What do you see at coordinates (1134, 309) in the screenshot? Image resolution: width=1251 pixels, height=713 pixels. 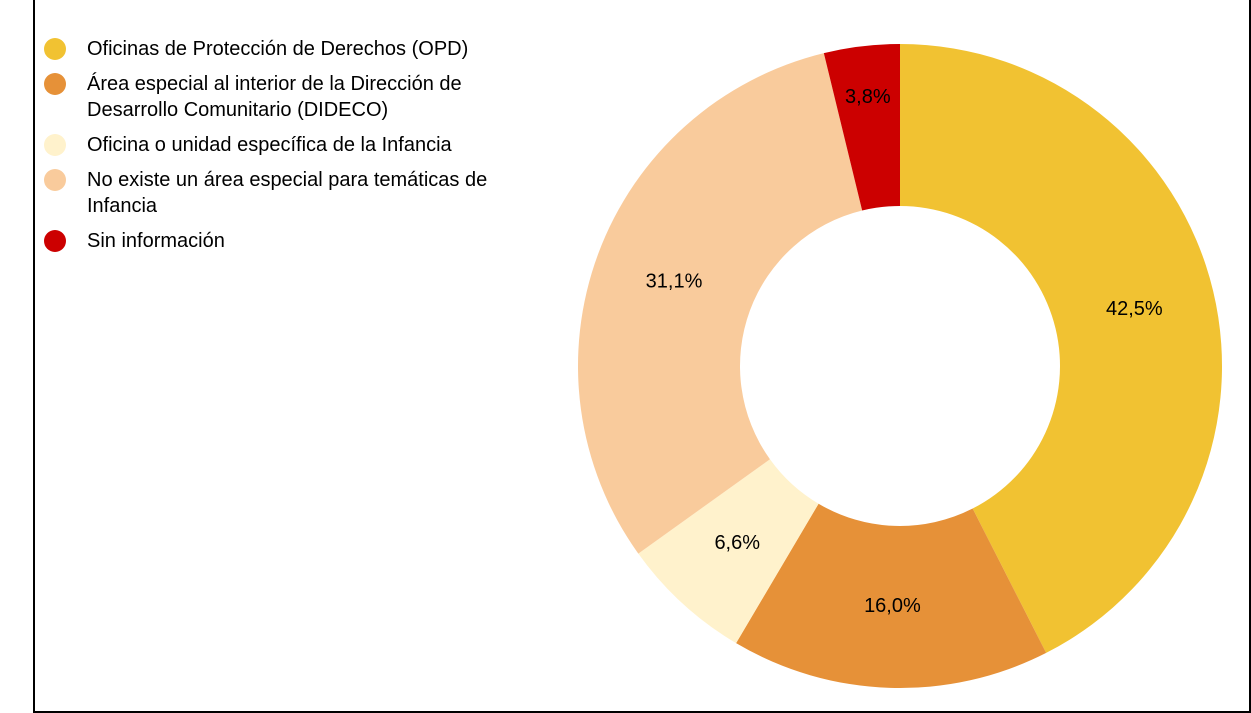 I see `data-label: 42,5%` at bounding box center [1134, 309].